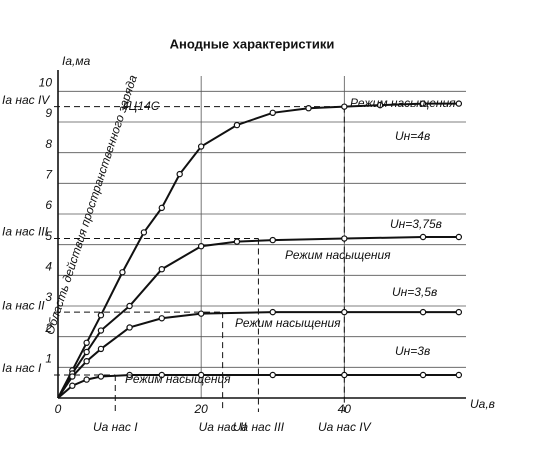 Image resolution: width=546 pixels, height=475 pixels. I want to click on y-tick-label: 5, so click(48, 236).